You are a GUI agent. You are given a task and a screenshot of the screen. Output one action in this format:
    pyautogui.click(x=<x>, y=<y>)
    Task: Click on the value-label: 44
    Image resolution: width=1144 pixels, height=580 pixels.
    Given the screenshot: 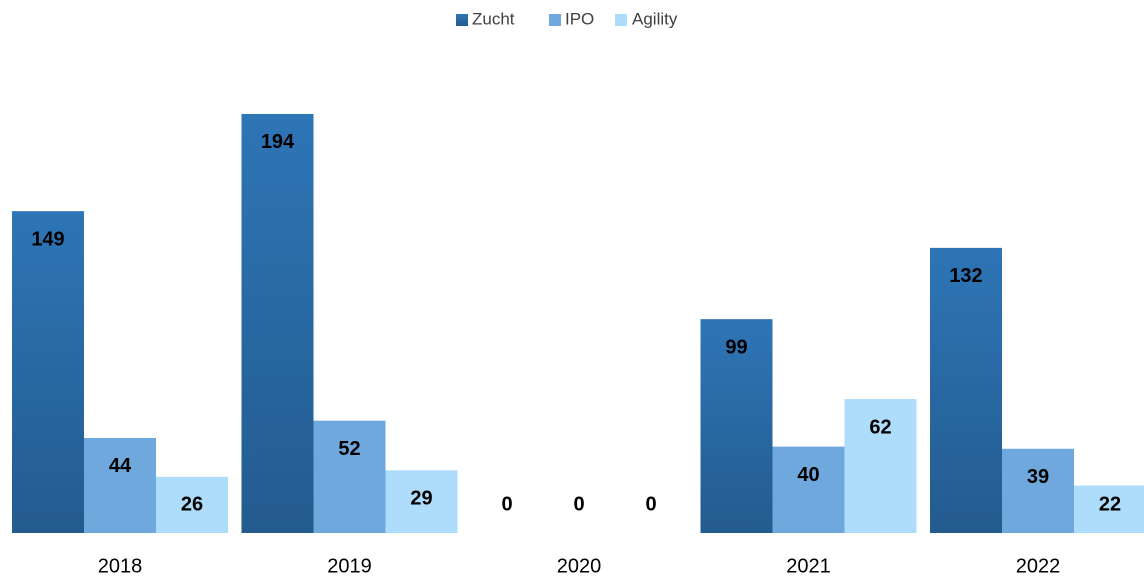 What is the action you would take?
    pyautogui.click(x=120, y=466)
    